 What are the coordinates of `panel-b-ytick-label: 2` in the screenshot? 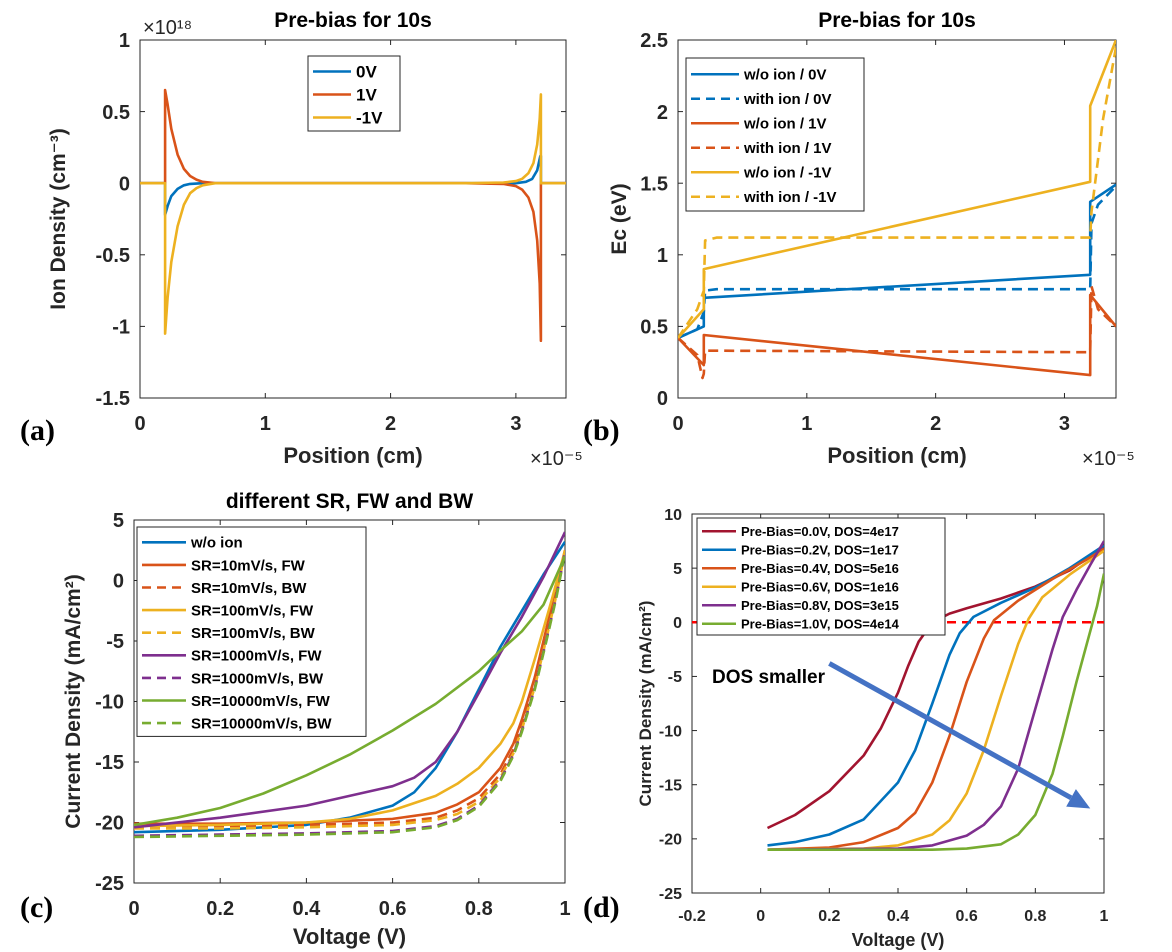 It's located at (662, 113).